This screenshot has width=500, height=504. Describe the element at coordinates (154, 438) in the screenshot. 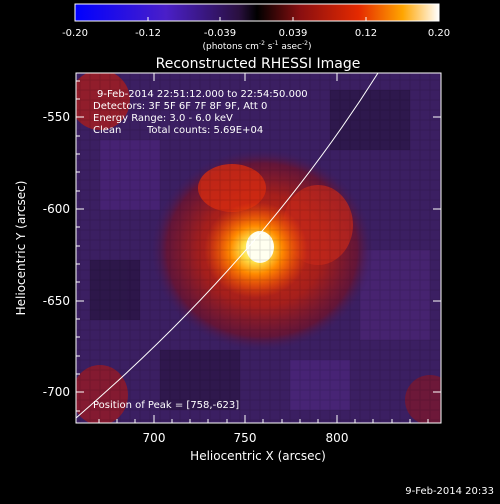

I see `x-tick-label: 700` at that location.